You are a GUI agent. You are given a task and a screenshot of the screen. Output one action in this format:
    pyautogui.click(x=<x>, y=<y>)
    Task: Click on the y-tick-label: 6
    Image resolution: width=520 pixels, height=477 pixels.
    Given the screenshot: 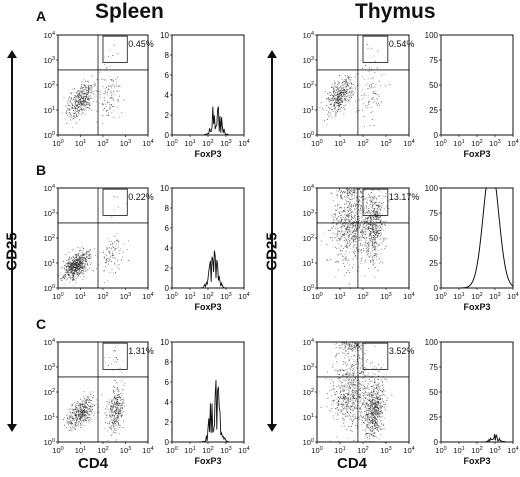 What is the action you would take?
    pyautogui.click(x=167, y=228)
    